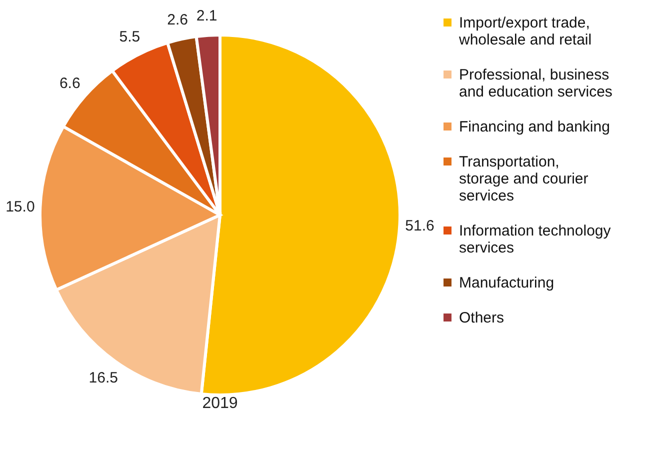  I want to click on legend-label: Financing and banking, so click(534, 127).